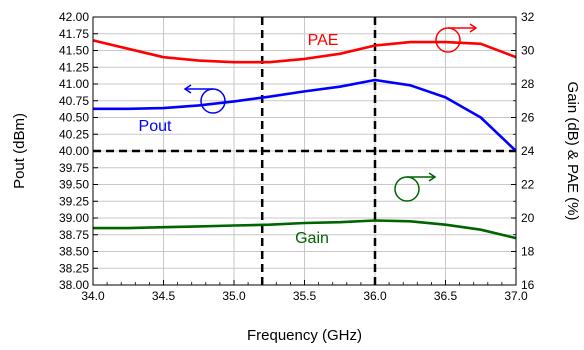 Image resolution: width=584 pixels, height=350 pixels. I want to click on y-right-tick-label: 28, so click(528, 84).